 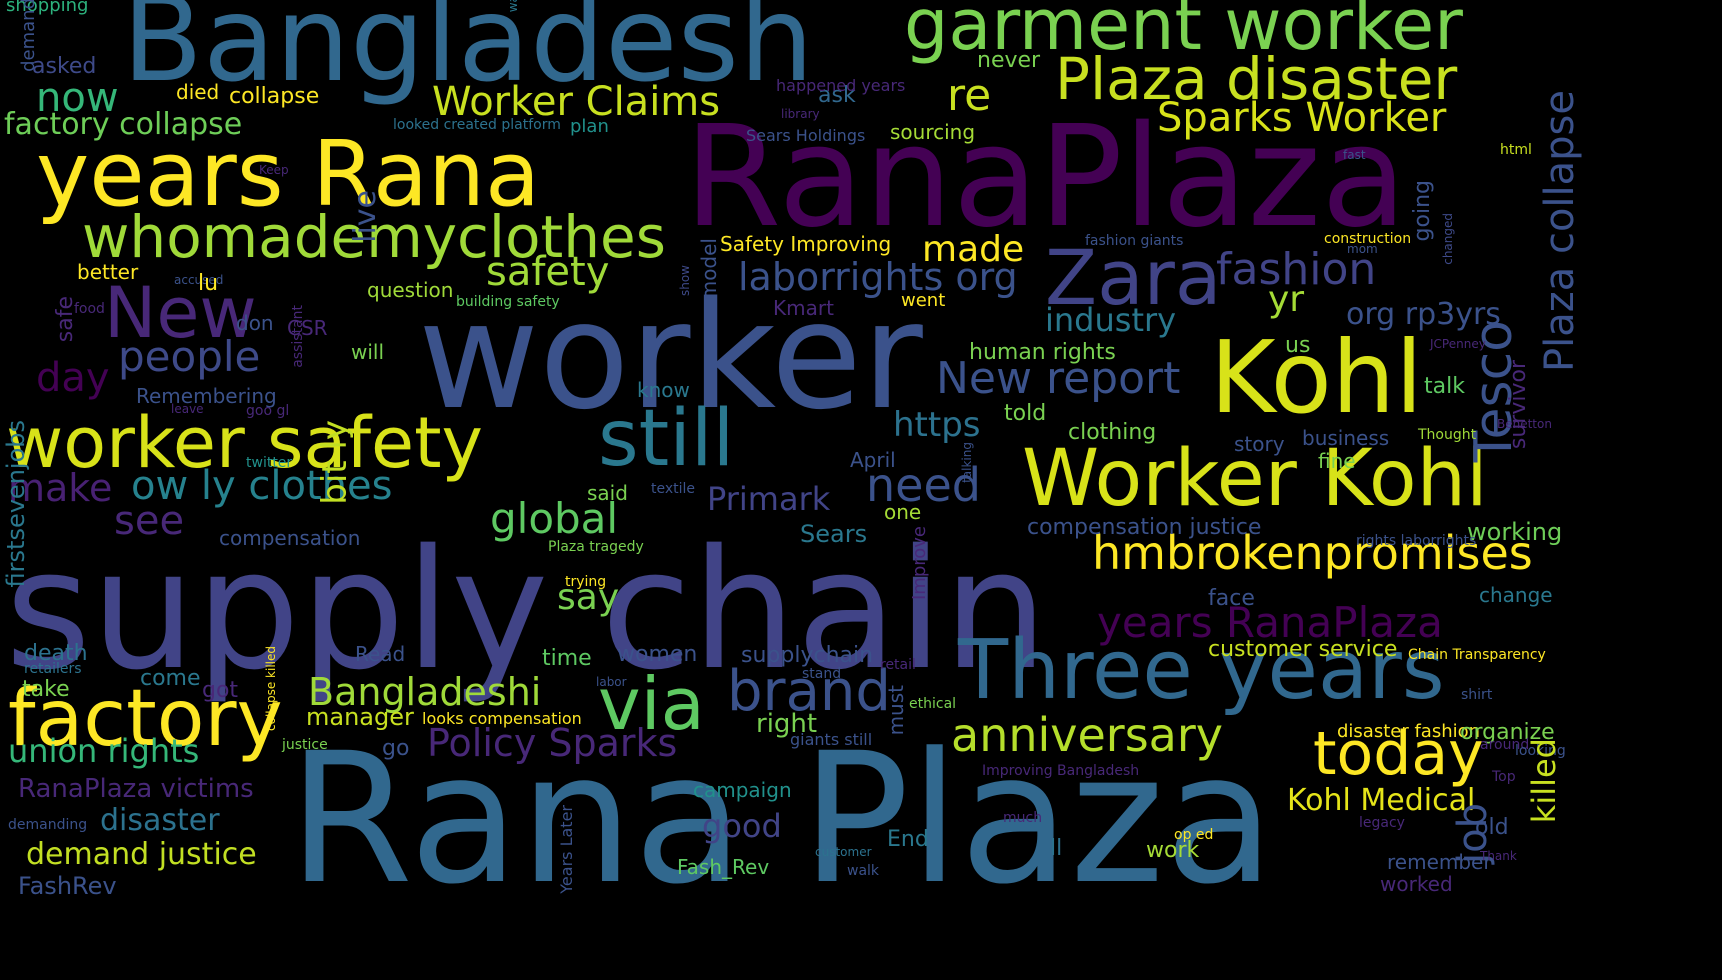 I want to click on cloud-word: women, so click(x=657, y=654).